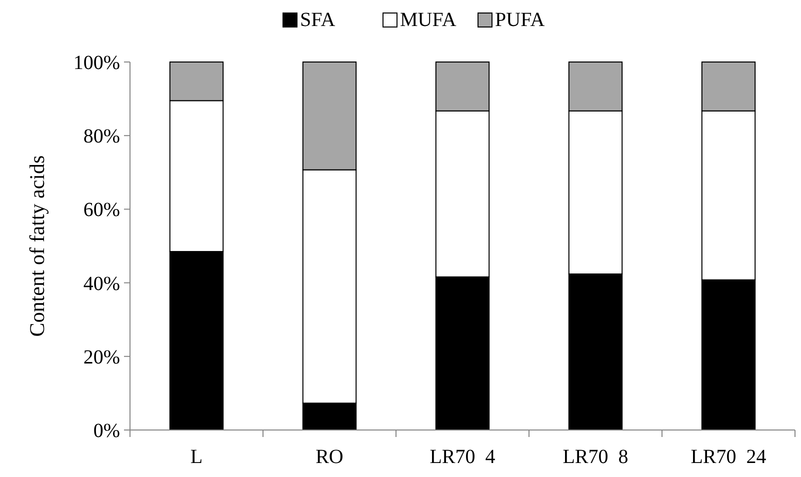 This screenshot has width=801, height=477. I want to click on y-tick-label: 40%, so click(101, 283).